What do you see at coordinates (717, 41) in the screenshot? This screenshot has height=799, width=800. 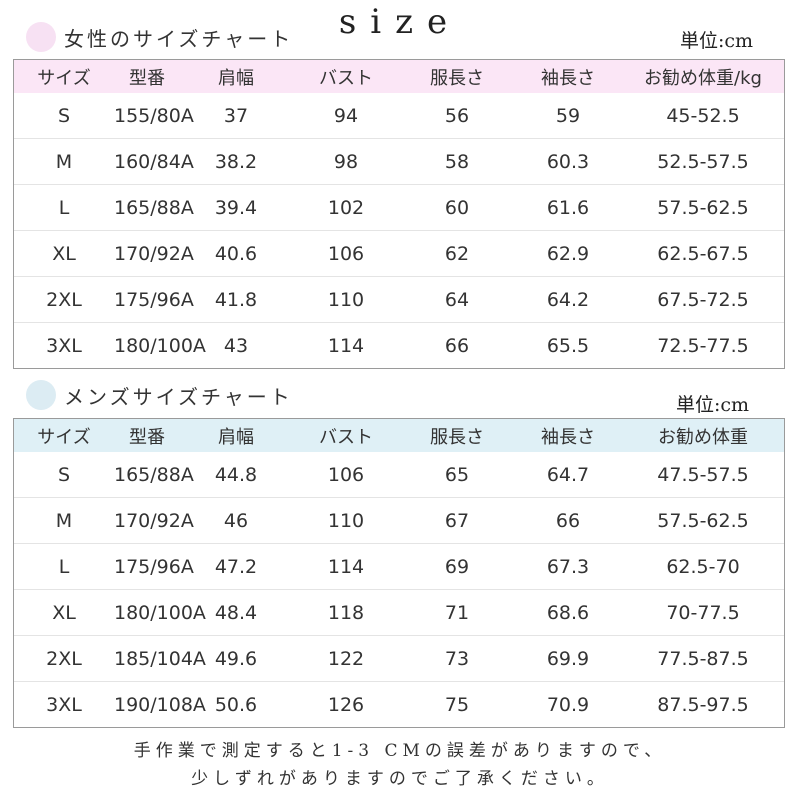 I see `women-unit-label: 単位:cm` at bounding box center [717, 41].